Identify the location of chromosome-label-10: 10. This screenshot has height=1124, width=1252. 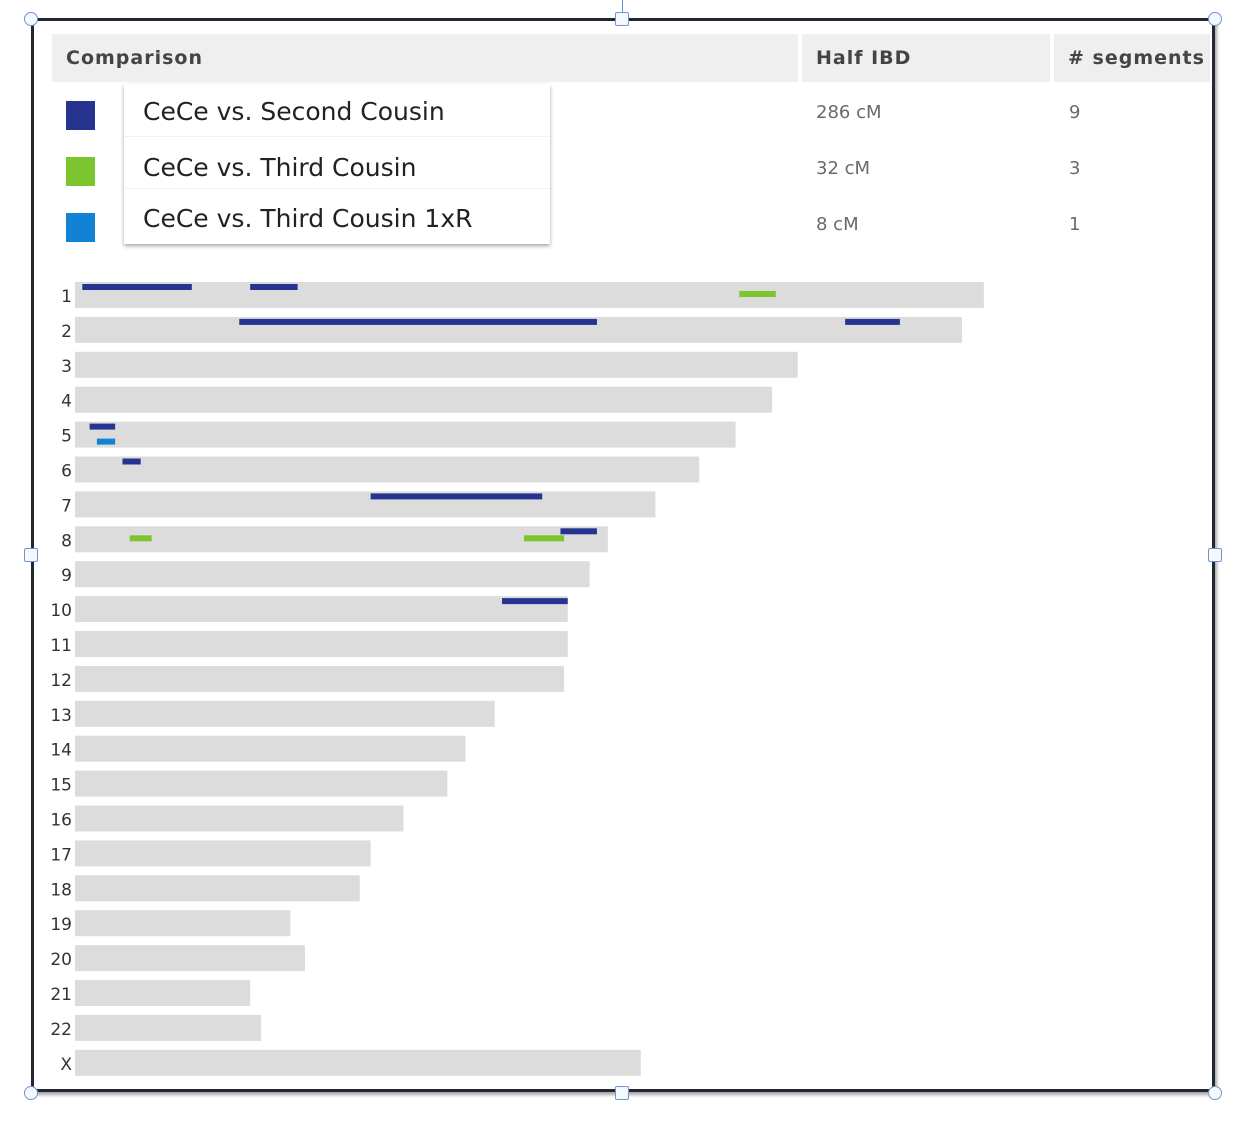
(61, 611).